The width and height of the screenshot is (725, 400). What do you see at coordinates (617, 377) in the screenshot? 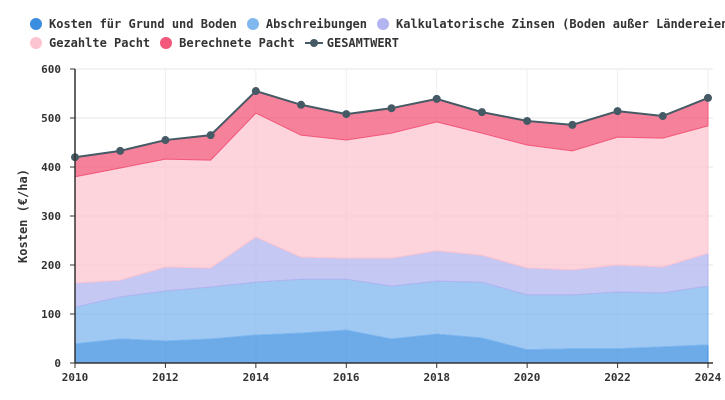
I see `x-tick-label: 2022` at bounding box center [617, 377].